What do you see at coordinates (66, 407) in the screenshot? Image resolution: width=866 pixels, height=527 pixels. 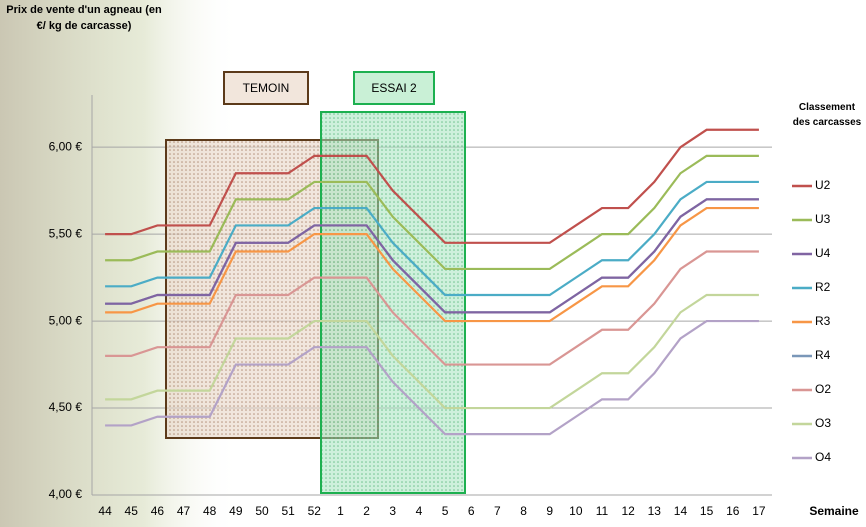 I see `y-tick-label: 4,50 €` at bounding box center [66, 407].